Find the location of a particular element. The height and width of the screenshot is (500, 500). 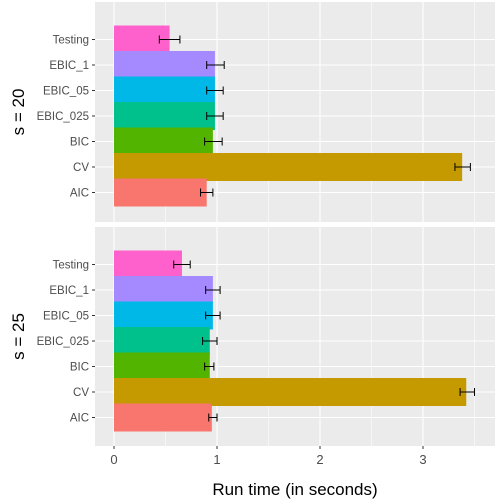

x-axis-title: Run time (in seconds) is located at coordinates (294, 489).